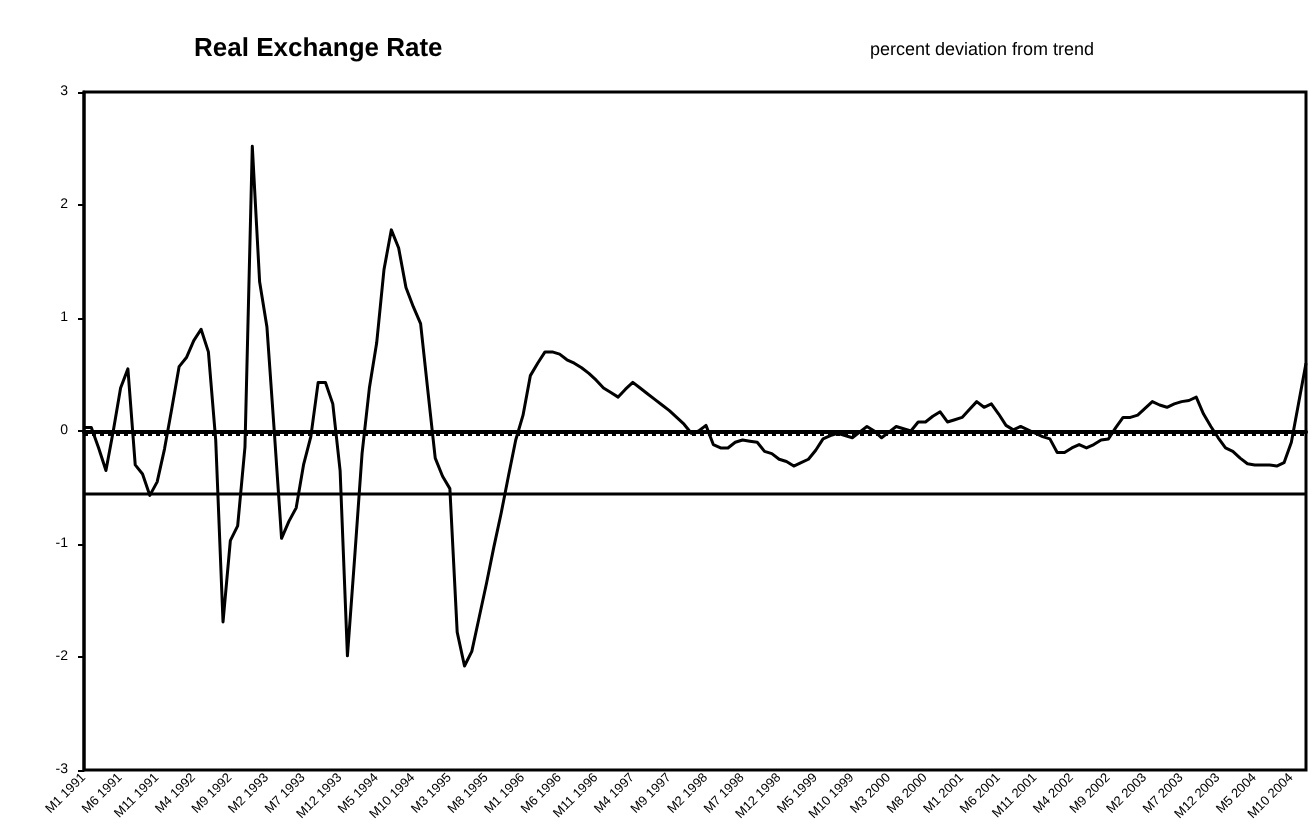 This screenshot has width=1312, height=838. I want to click on chart-title: Real Exchange Rate, so click(318, 47).